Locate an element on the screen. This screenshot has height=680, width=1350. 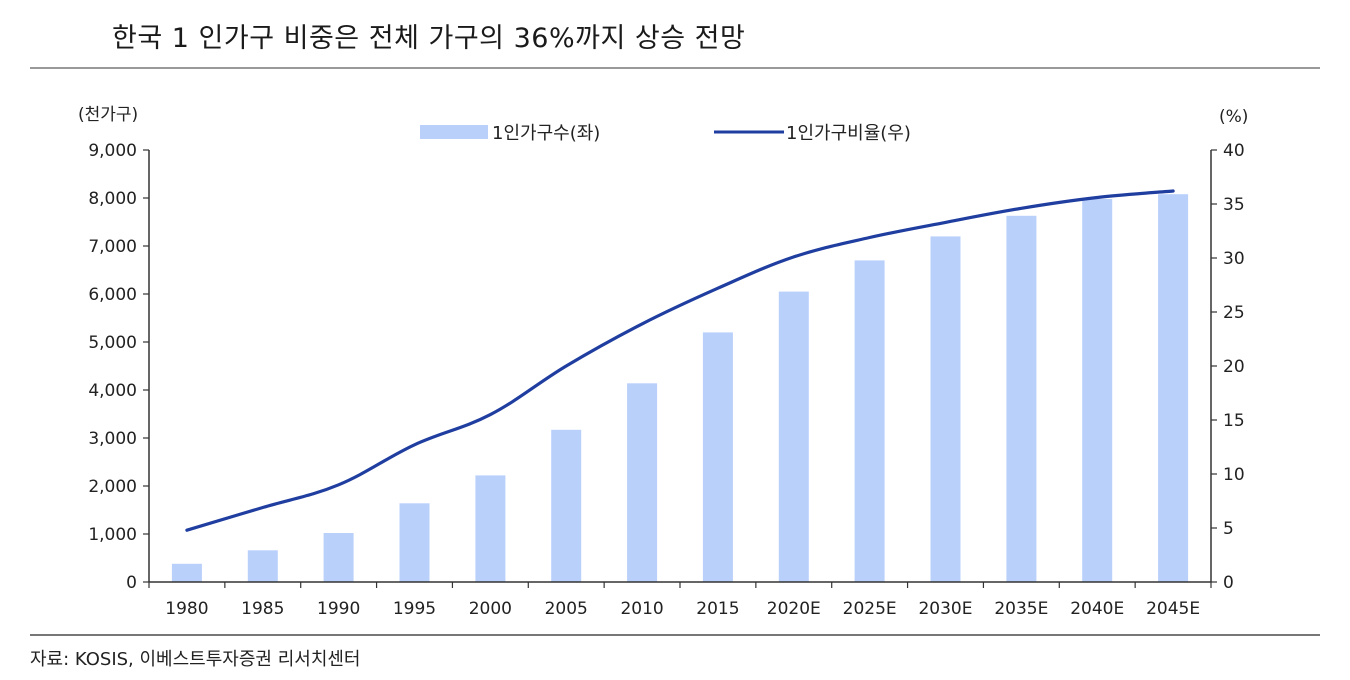
x-tick-label: 2000 is located at coordinates (490, 609).